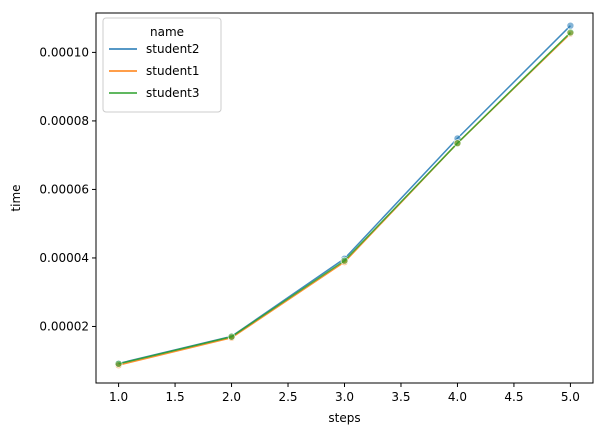 The image size is (605, 436). I want to click on x-tick-label: 4.0, so click(457, 397).